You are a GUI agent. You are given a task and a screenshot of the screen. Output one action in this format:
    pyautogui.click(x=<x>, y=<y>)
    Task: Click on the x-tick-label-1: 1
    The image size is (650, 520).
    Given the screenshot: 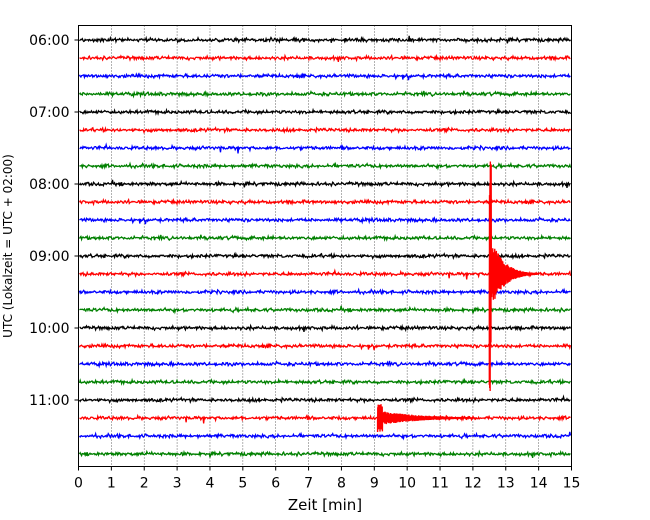 What is the action you would take?
    pyautogui.click(x=111, y=484)
    